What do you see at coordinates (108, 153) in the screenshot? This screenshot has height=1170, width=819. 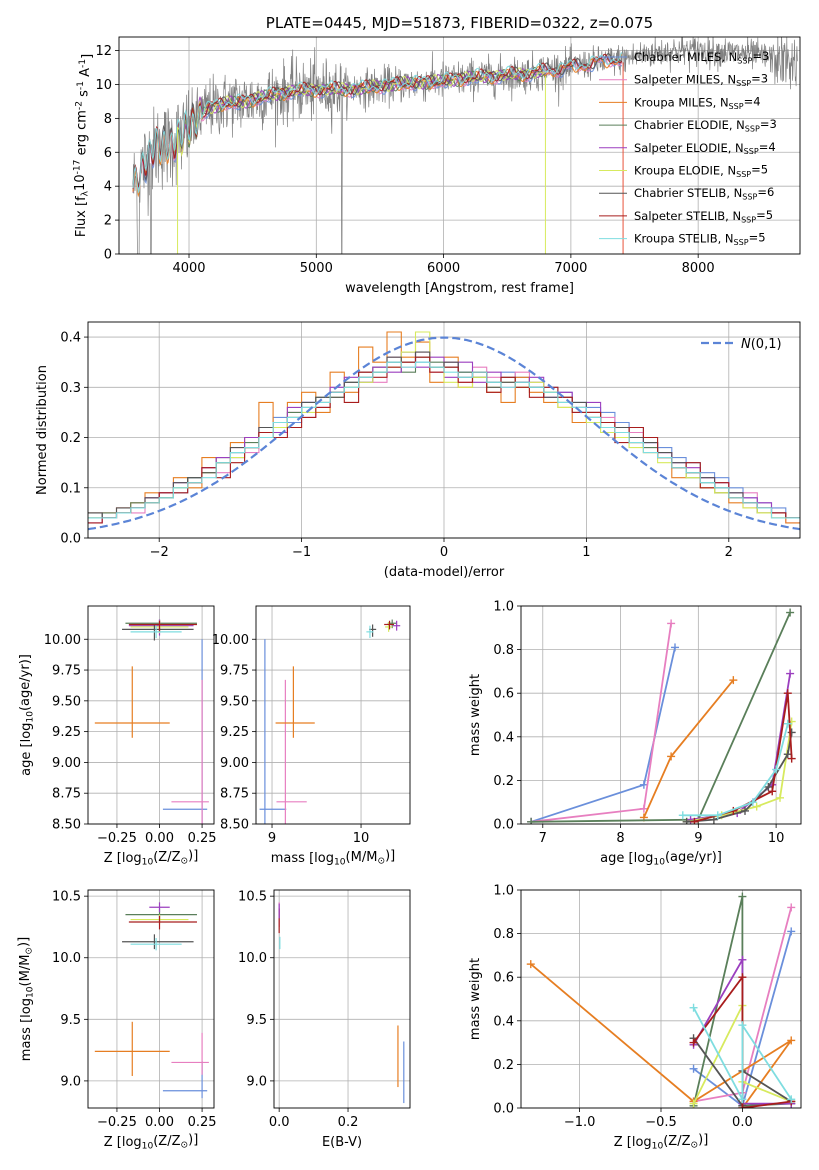 I see `y-tick-label: 6` at bounding box center [108, 153].